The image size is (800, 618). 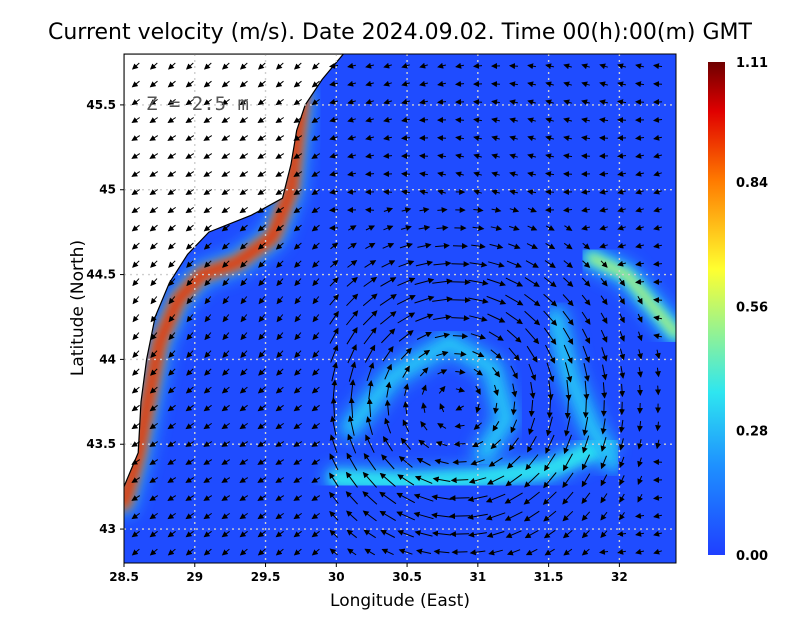 What do you see at coordinates (266, 577) in the screenshot?
I see `x-tick-label-2: 29.5` at bounding box center [266, 577].